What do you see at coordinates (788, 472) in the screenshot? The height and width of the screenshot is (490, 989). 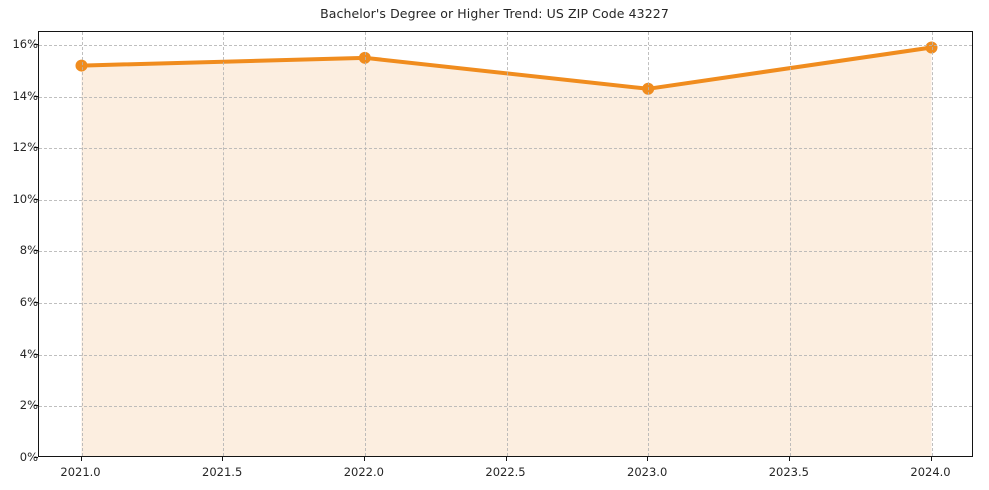 I see `x-axis-tick-label: 2023.5` at bounding box center [788, 472].